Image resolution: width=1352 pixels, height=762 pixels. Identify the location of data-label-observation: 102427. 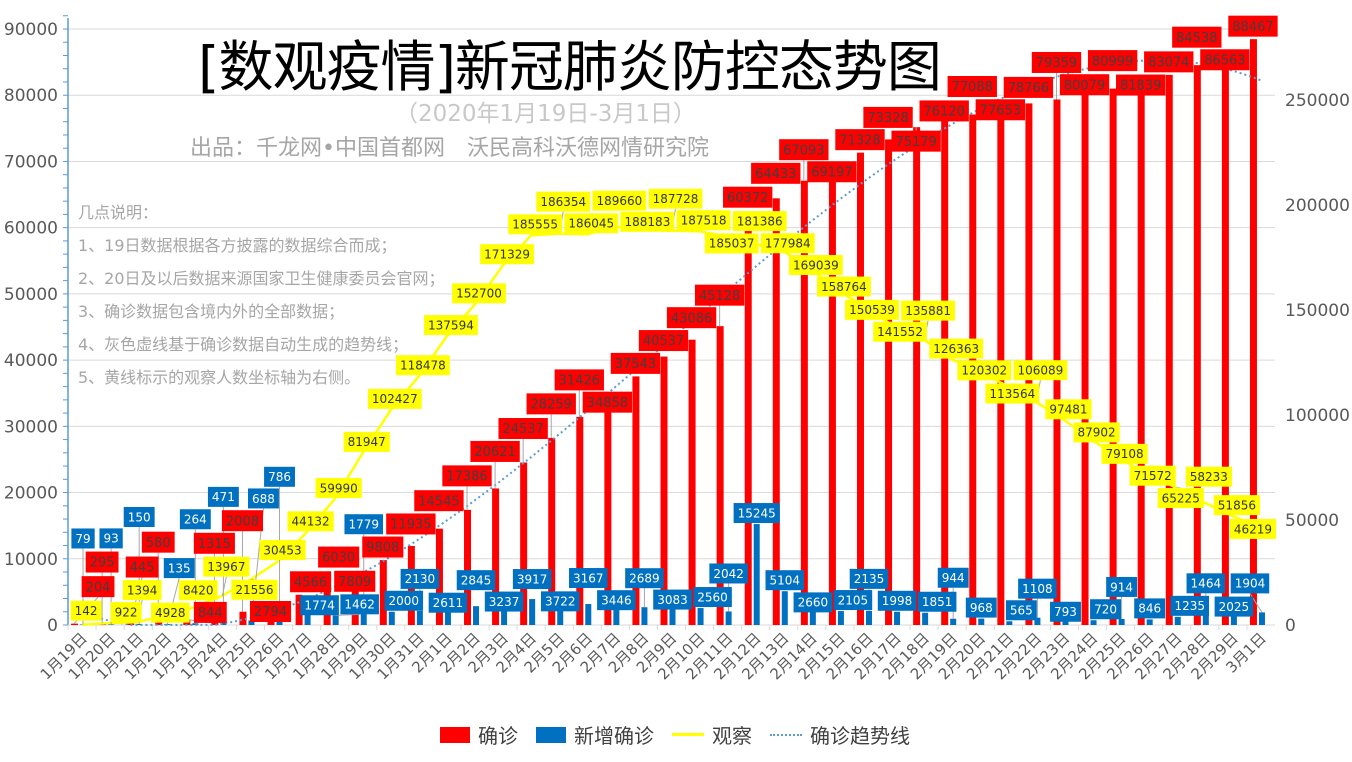
(395, 399).